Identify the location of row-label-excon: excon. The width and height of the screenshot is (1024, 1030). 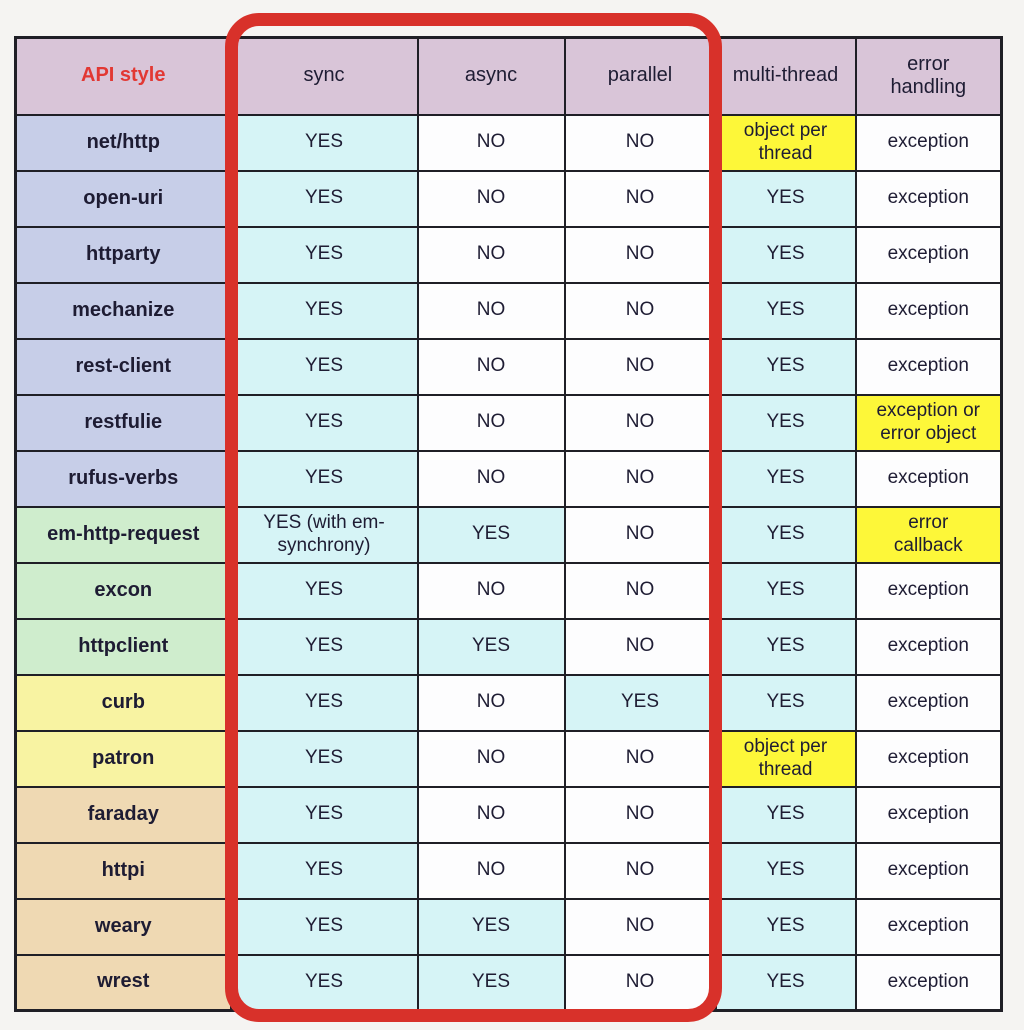
(123, 590).